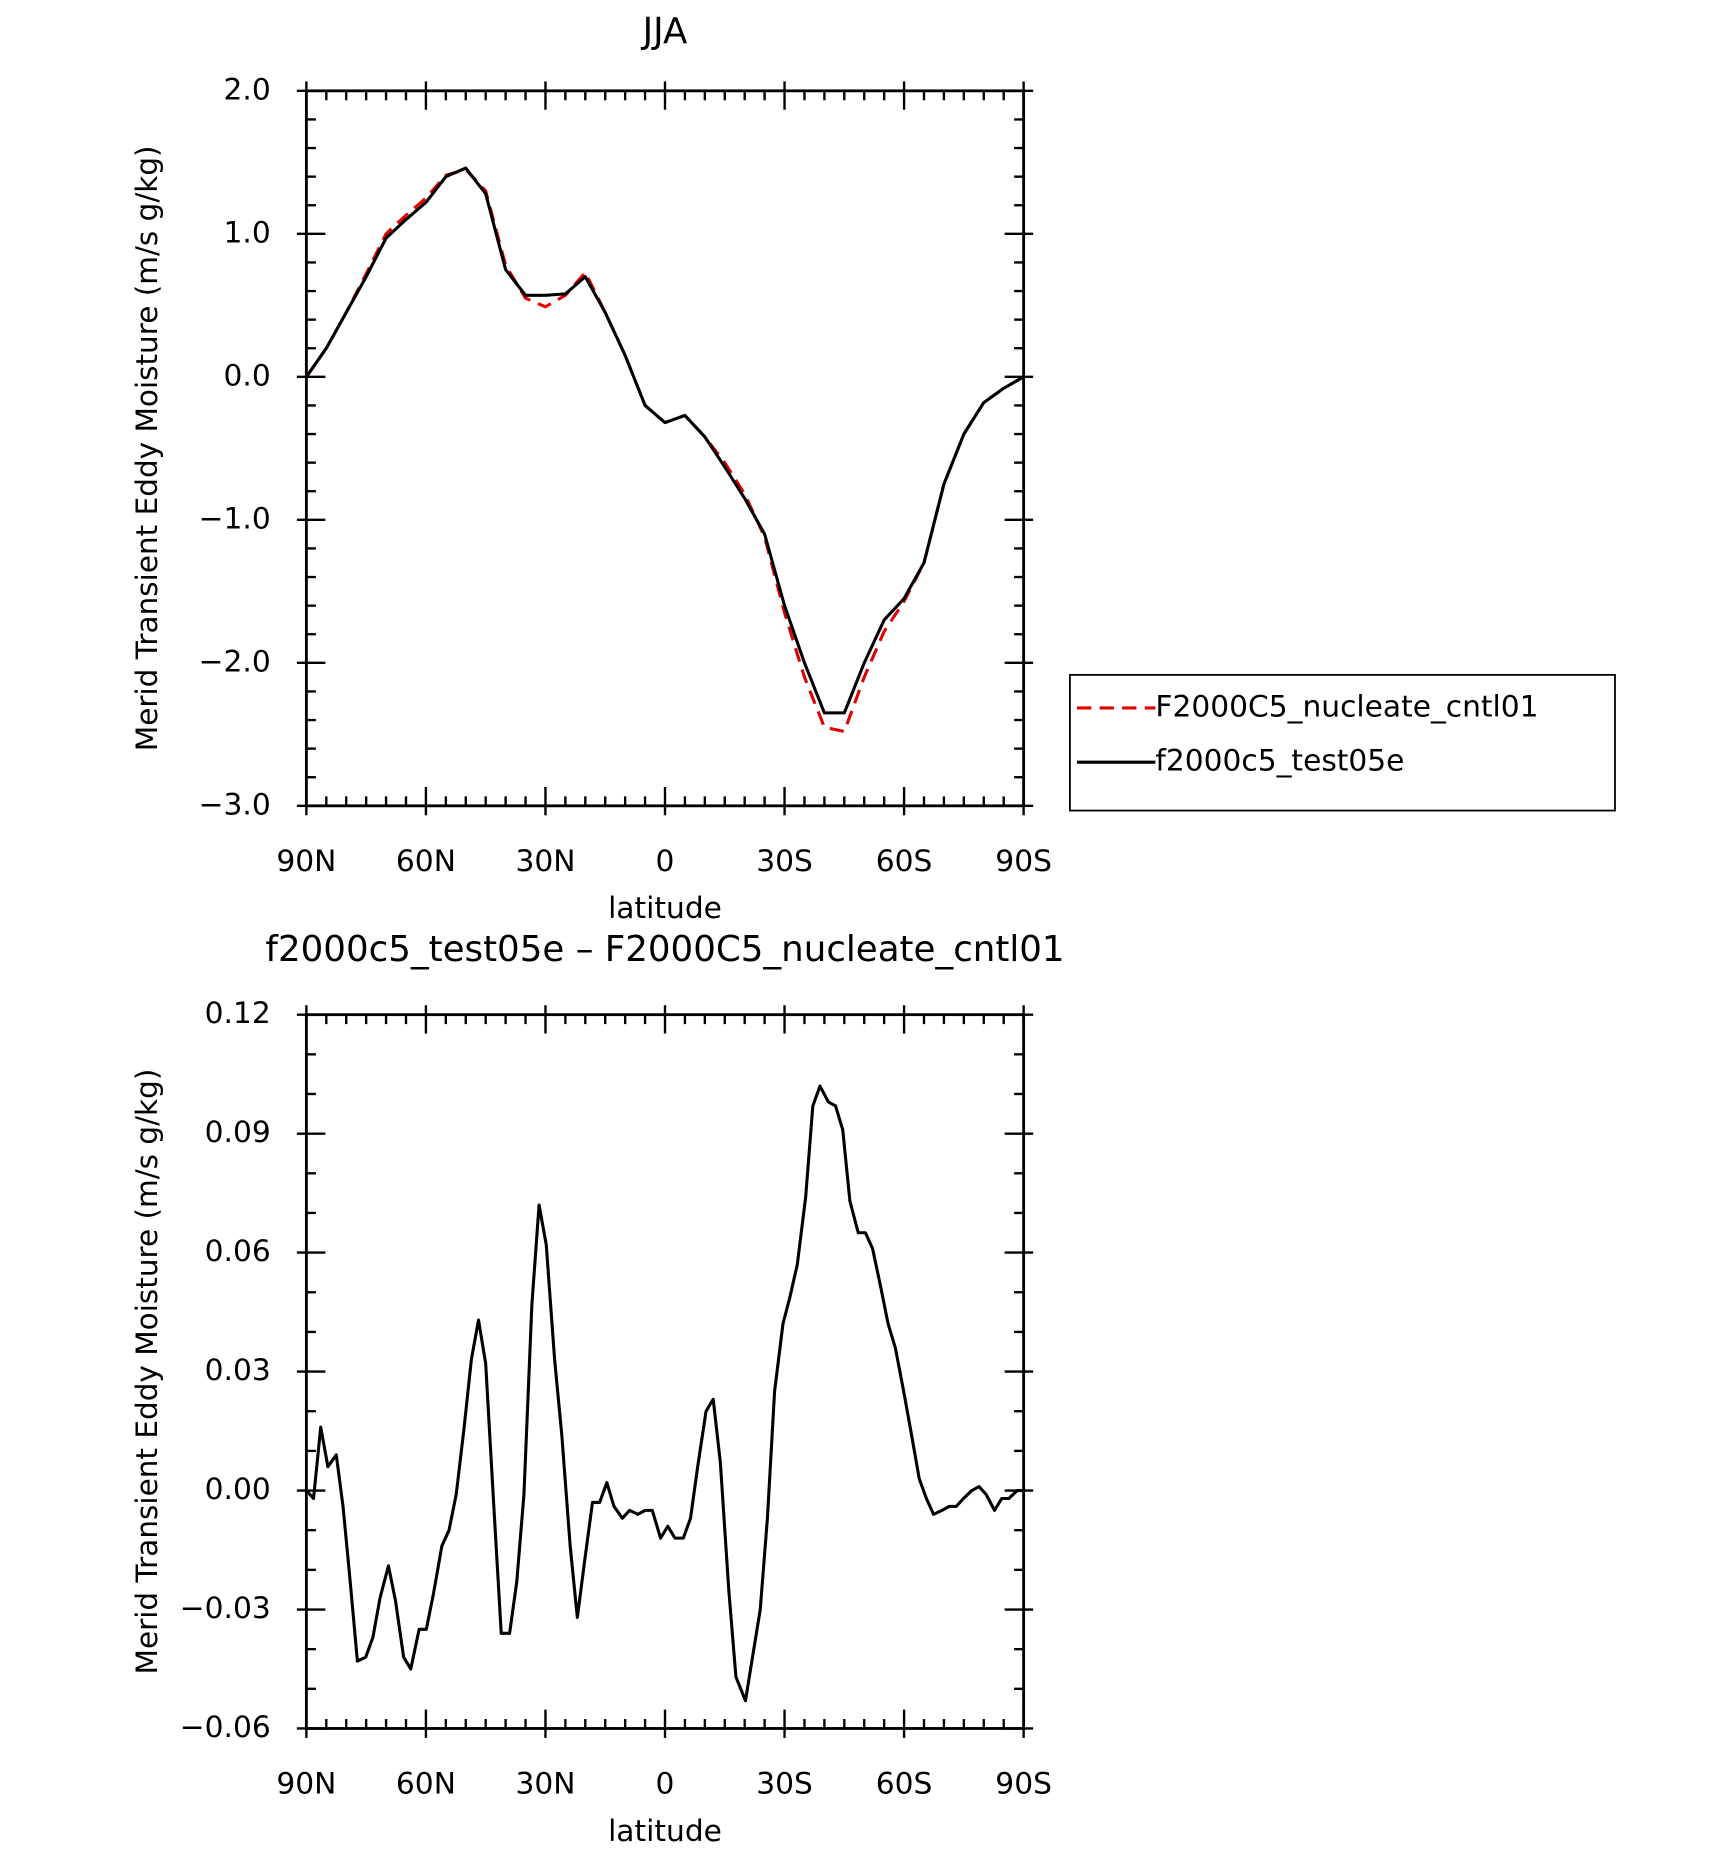  I want to click on y-tick-label: 2.0, so click(247, 89).